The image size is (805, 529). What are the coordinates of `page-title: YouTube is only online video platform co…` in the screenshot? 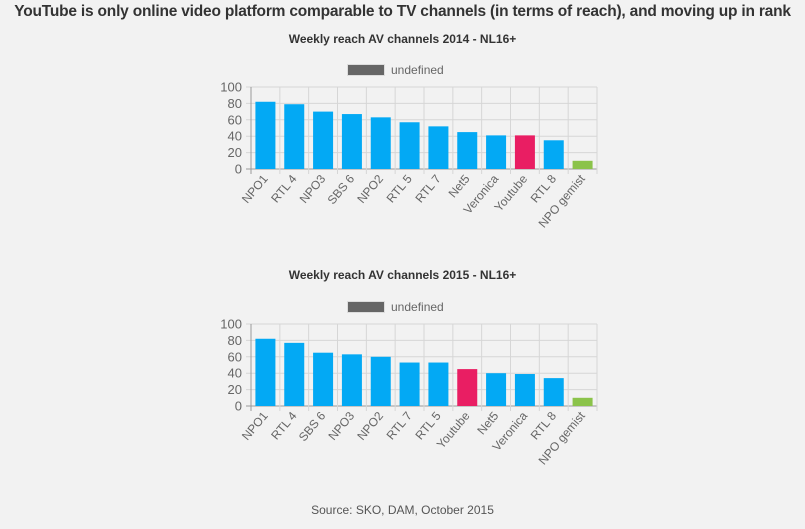 It's located at (402, 11).